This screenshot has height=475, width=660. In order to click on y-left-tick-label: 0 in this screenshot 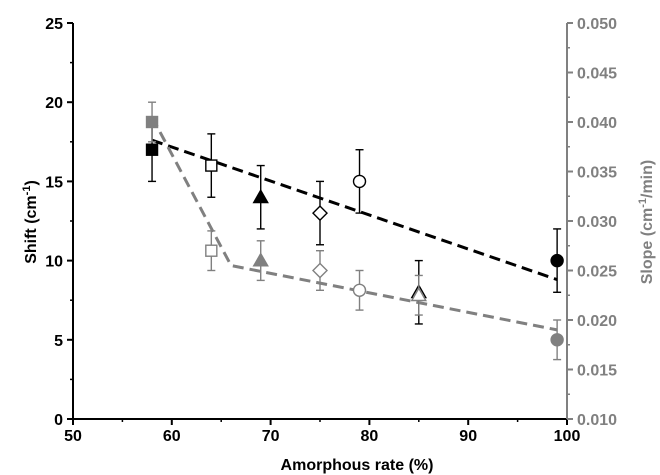, I will do `click(58, 420)`.